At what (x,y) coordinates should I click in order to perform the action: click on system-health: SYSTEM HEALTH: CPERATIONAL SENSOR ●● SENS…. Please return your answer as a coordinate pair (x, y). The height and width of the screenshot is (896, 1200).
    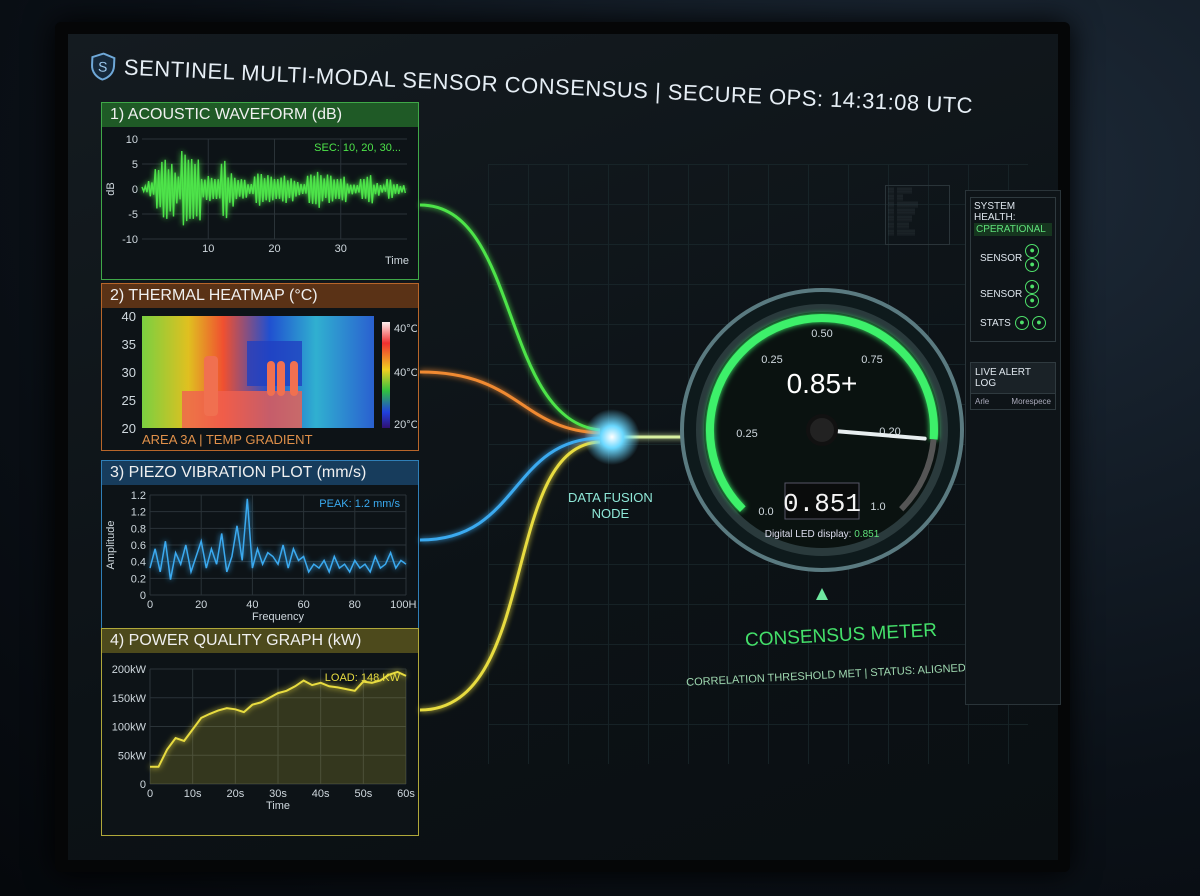
    Looking at the image, I should click on (1013, 269).